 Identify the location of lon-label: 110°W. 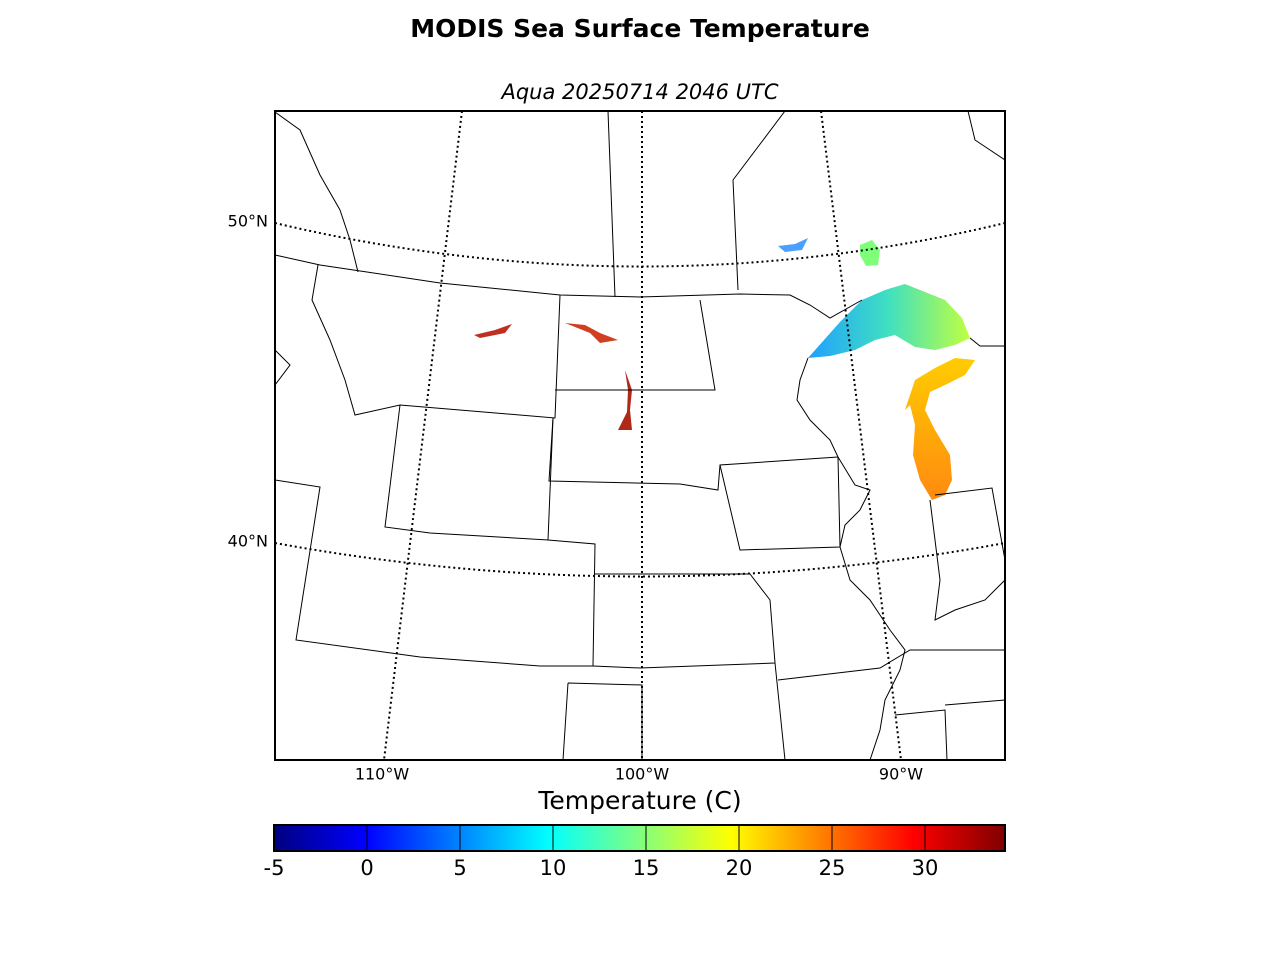
(382, 774).